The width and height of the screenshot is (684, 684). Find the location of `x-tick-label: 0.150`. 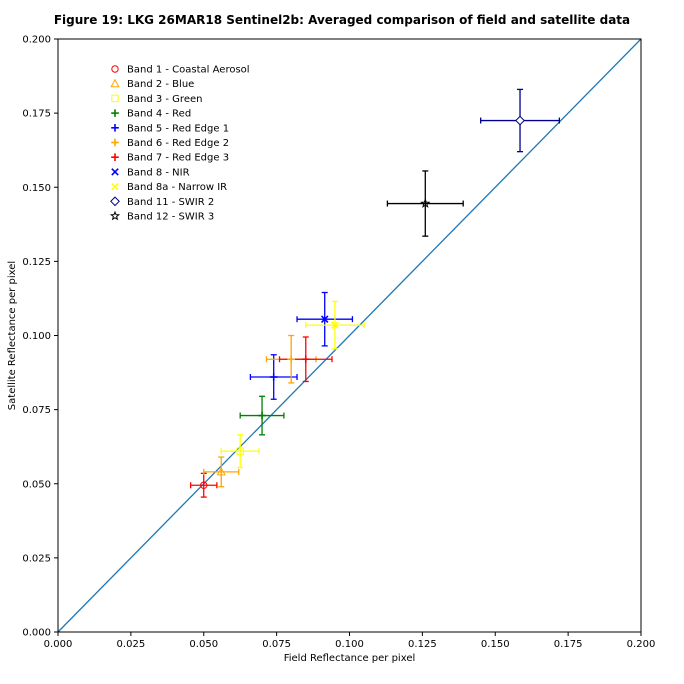

x-tick-label: 0.150 is located at coordinates (495, 644).